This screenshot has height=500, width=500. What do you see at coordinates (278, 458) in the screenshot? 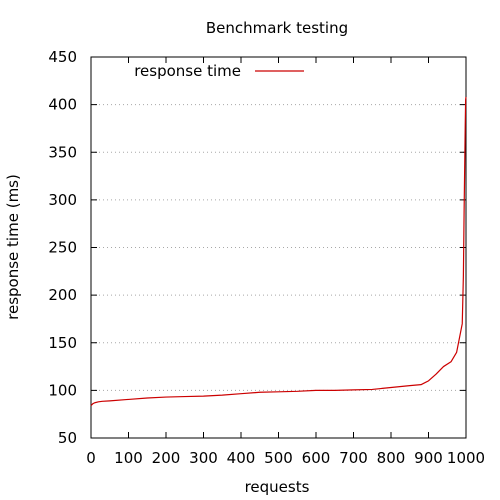
I see `x-tick-label: 500` at bounding box center [278, 458].